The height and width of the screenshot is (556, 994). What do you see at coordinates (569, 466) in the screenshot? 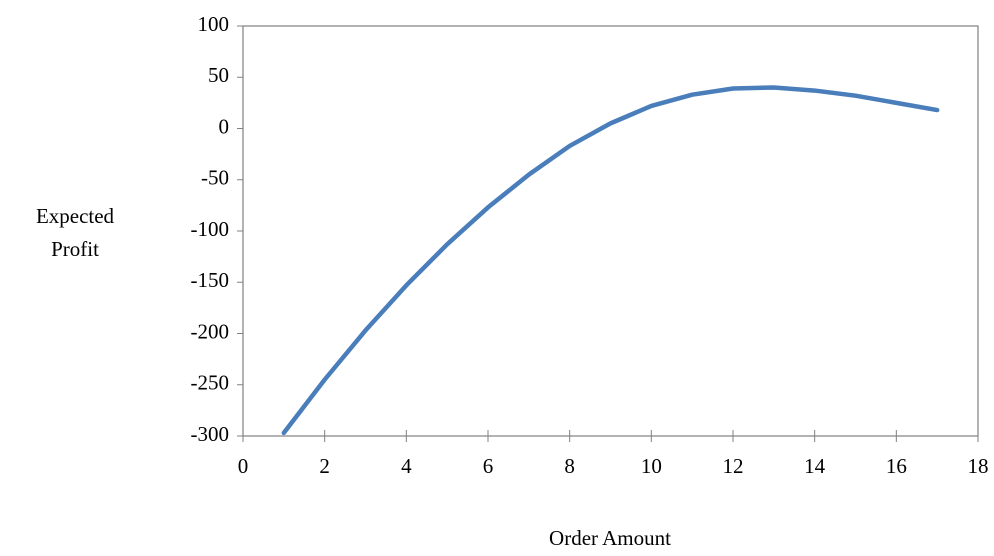
I see `x-tick-label: 8` at bounding box center [569, 466].